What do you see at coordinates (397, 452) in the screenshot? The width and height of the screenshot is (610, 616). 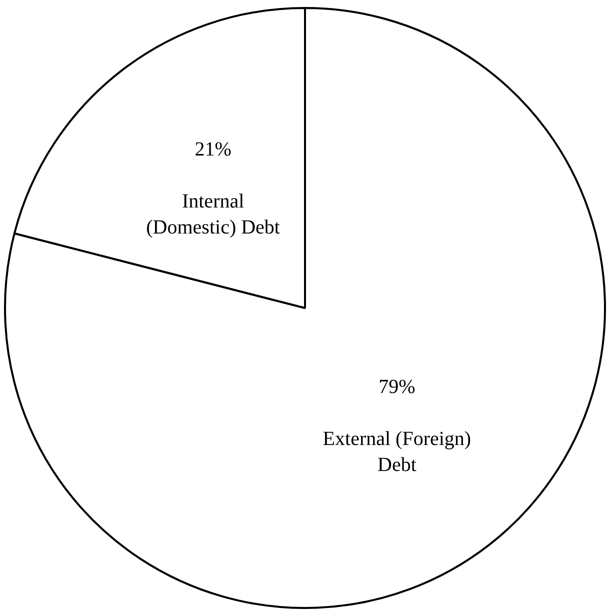 I see `slice-label: External (Foreign) Debt` at bounding box center [397, 452].